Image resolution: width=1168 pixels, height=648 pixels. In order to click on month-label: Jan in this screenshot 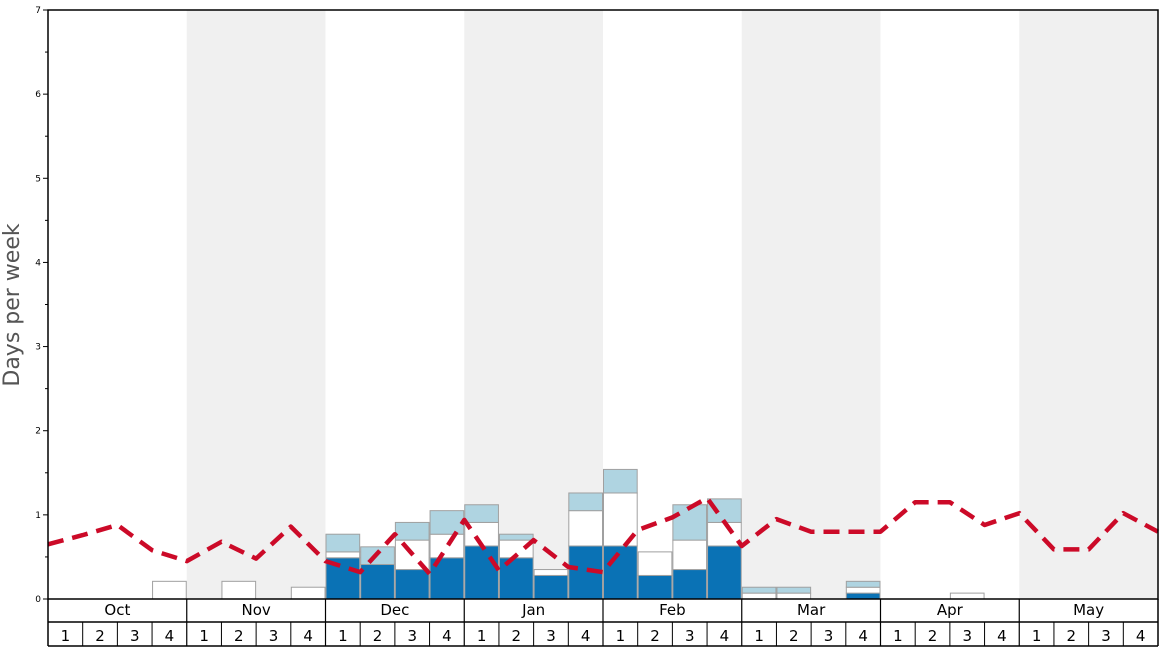, I will do `click(533, 610)`.